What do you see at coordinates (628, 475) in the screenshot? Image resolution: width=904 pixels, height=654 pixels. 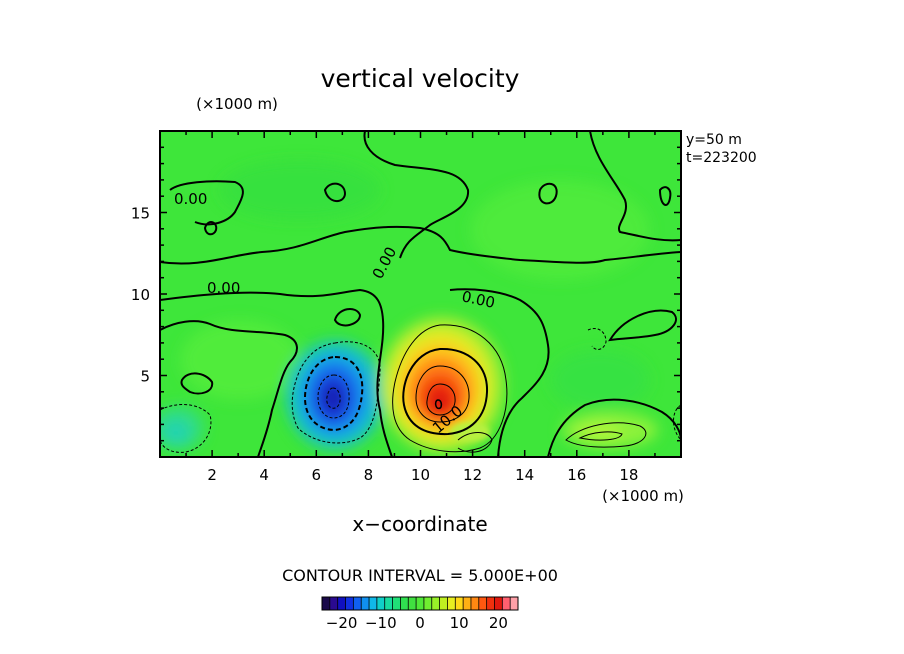 I see `x-tick-label: 18` at bounding box center [628, 475].